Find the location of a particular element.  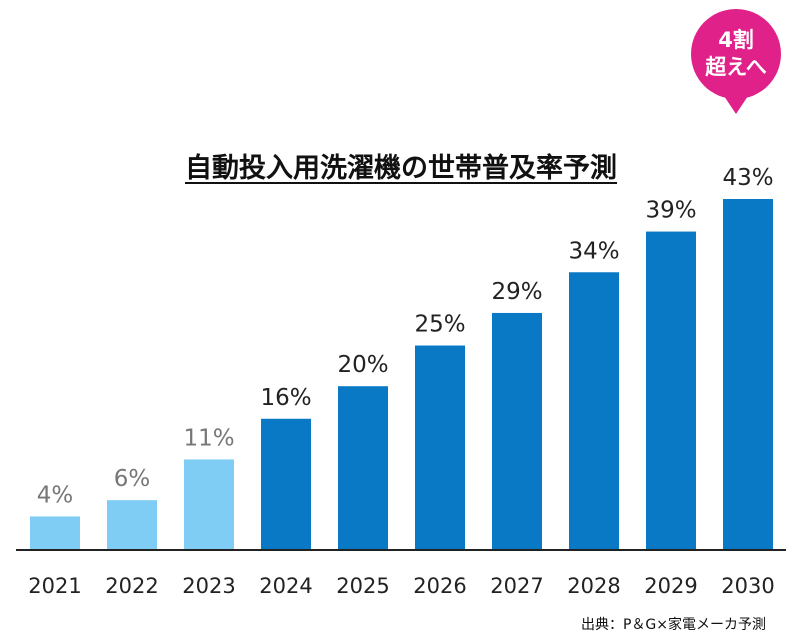

x-tick-2030: 2030 is located at coordinates (747, 586).